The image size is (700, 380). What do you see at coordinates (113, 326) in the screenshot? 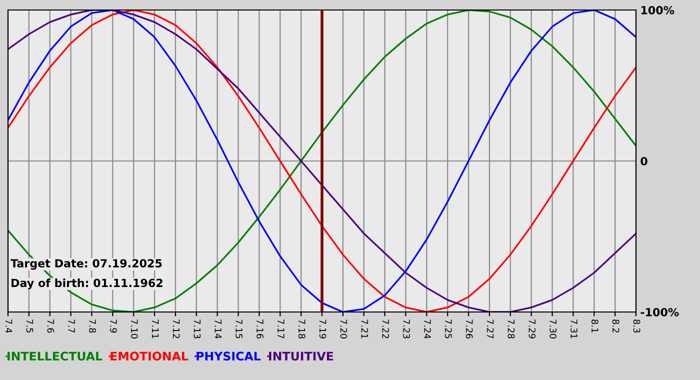
I see `x-tick-label: 7.9` at bounding box center [113, 326].